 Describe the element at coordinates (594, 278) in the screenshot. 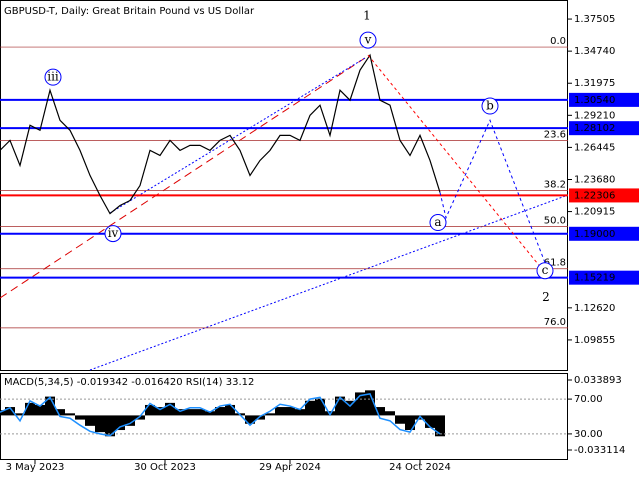

I see `price-label: 1.15219` at that location.